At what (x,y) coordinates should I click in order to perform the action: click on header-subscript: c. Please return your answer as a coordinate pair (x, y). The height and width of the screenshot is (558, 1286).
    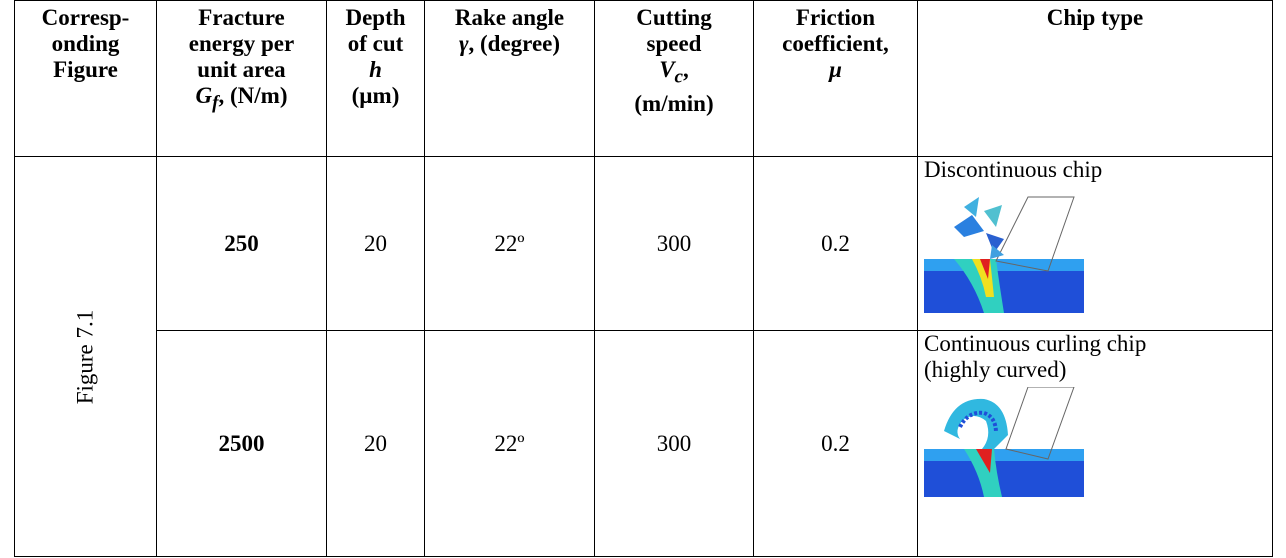
    Looking at the image, I should click on (679, 77).